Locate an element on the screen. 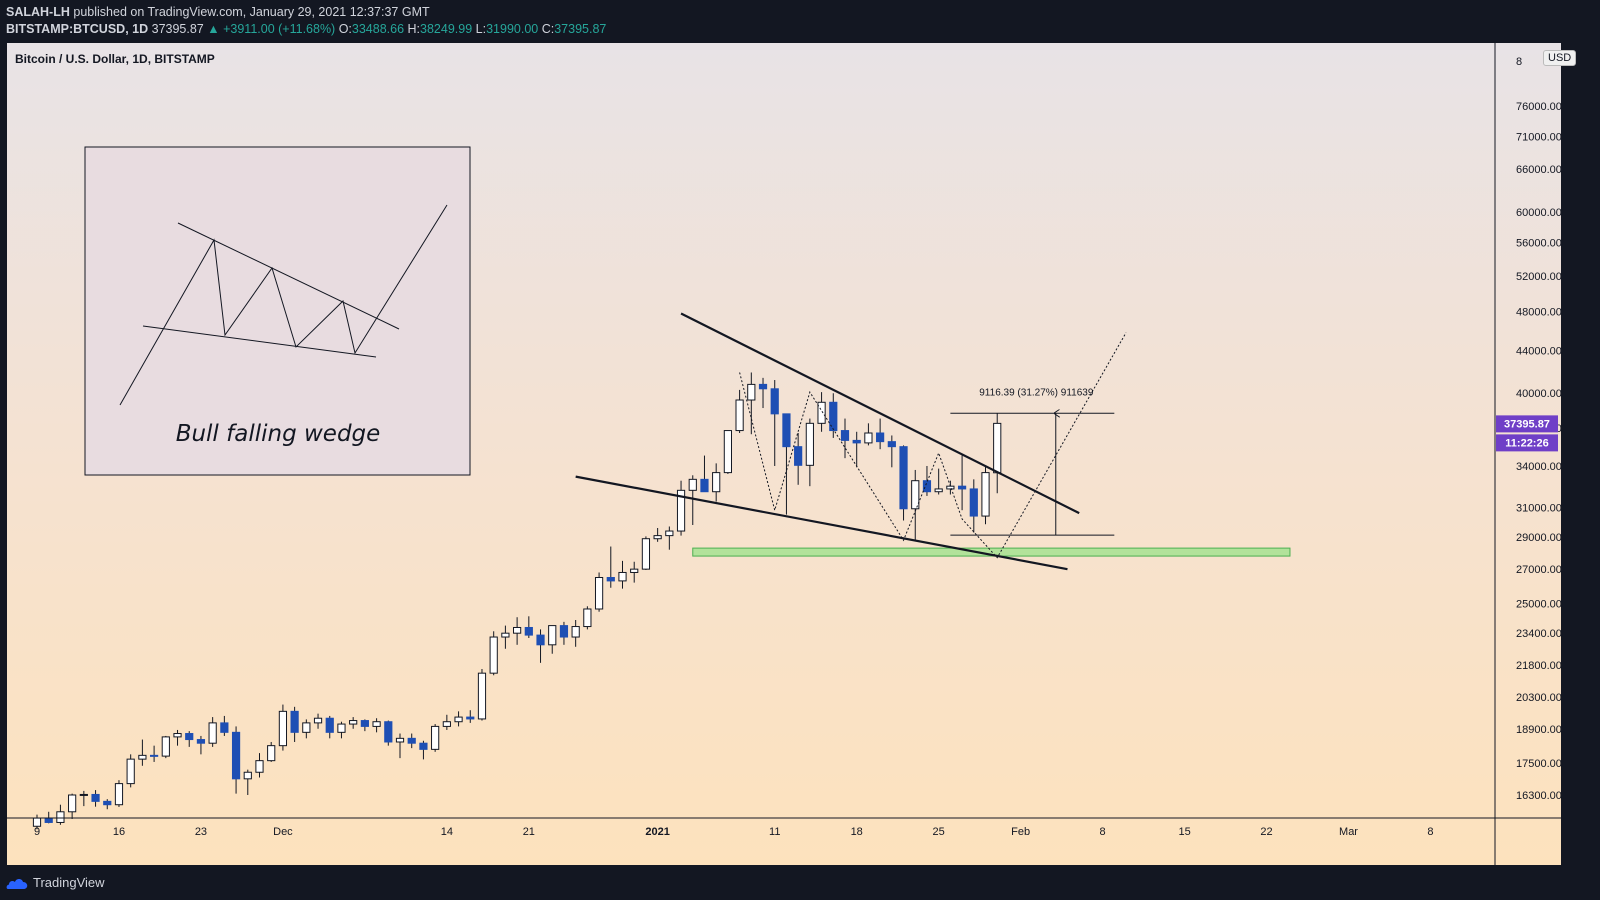  support-zone is located at coordinates (991, 552).